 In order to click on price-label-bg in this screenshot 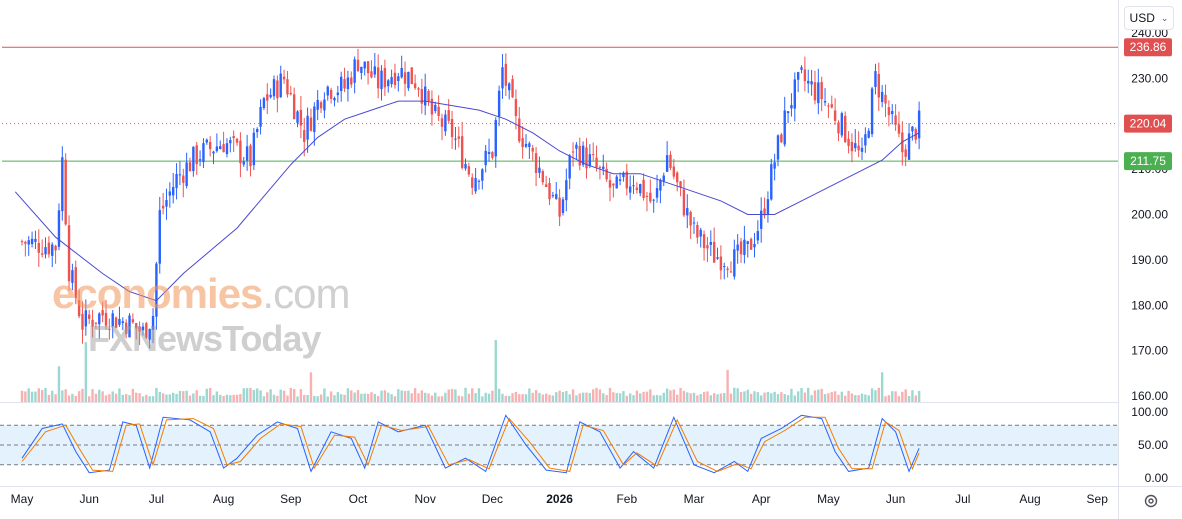, I will do `click(1148, 123)`.